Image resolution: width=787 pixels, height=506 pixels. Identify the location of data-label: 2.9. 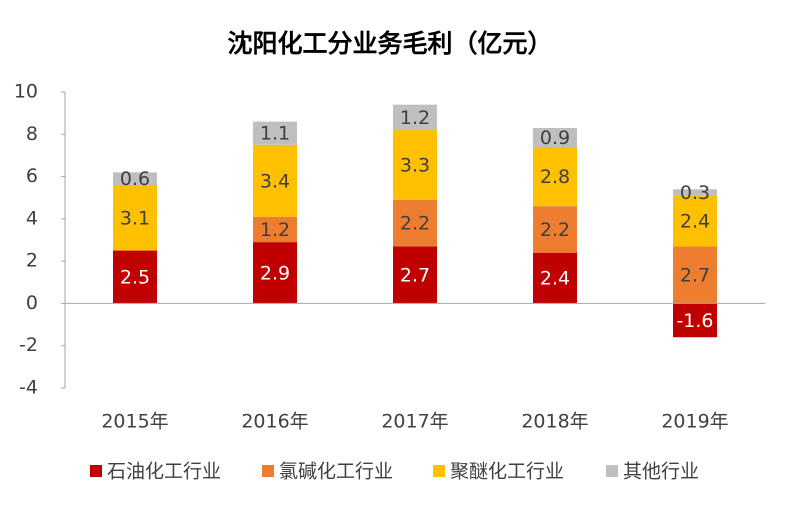
(275, 273).